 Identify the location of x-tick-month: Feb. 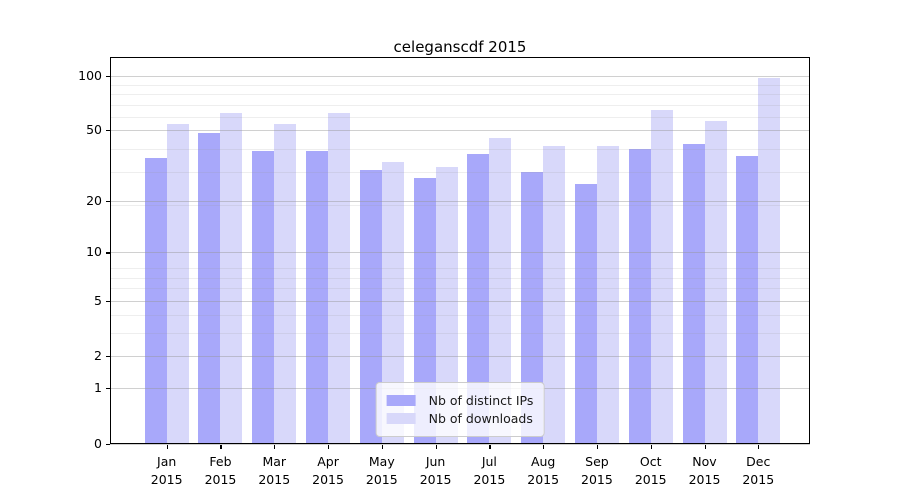
(220, 461).